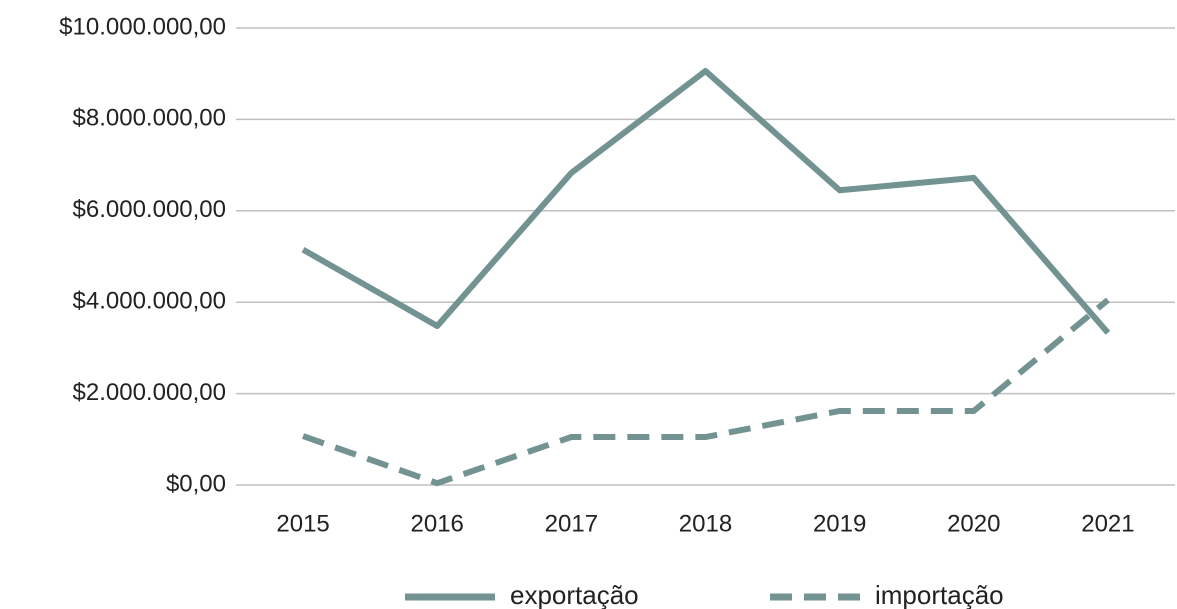  I want to click on x-tick-label: 2016, so click(437, 523).